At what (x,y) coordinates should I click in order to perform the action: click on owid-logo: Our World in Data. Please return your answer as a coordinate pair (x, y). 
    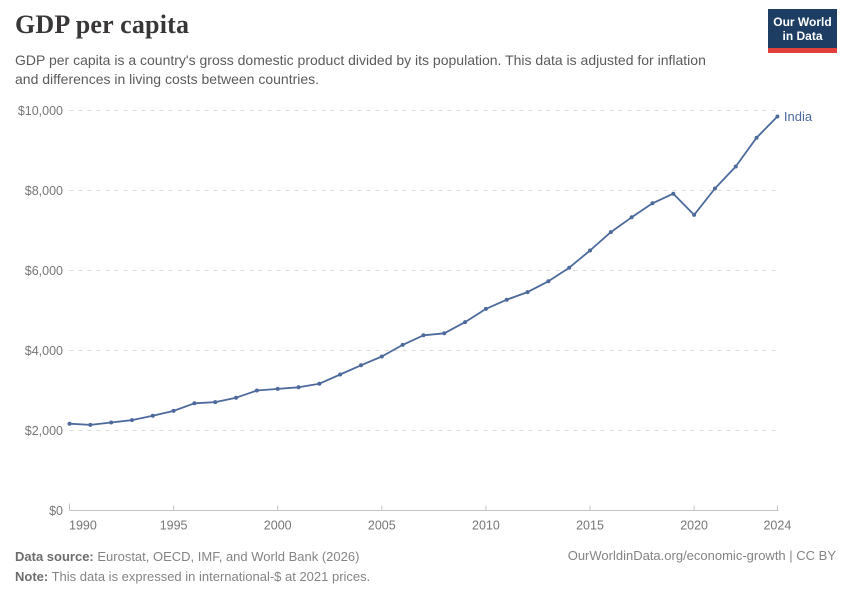
    Looking at the image, I should click on (802, 31).